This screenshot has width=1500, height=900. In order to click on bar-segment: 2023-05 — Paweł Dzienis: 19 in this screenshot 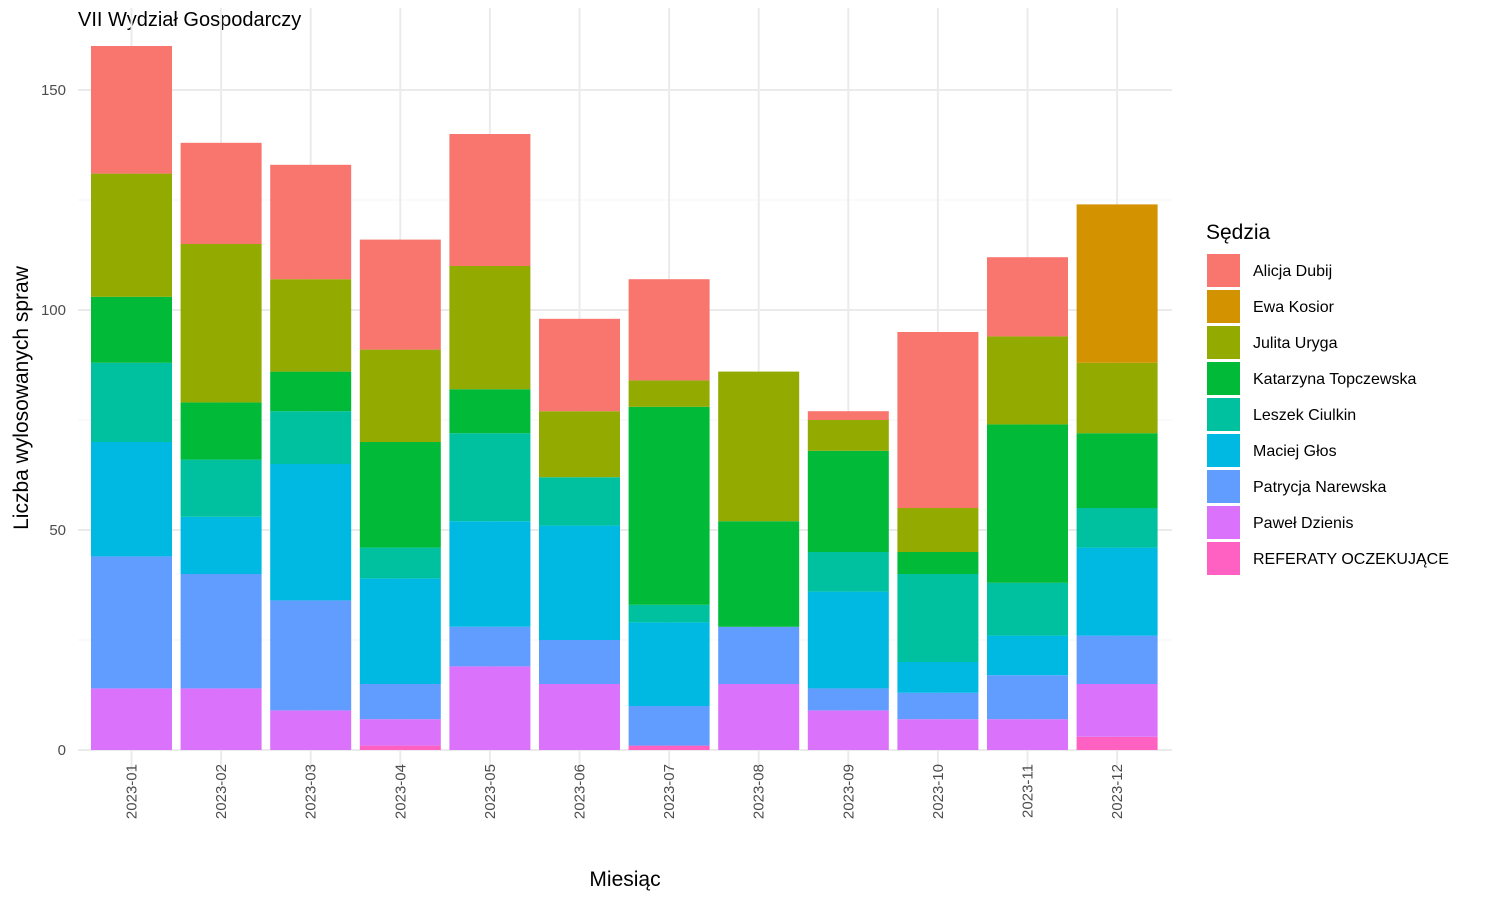, I will do `click(490, 708)`.